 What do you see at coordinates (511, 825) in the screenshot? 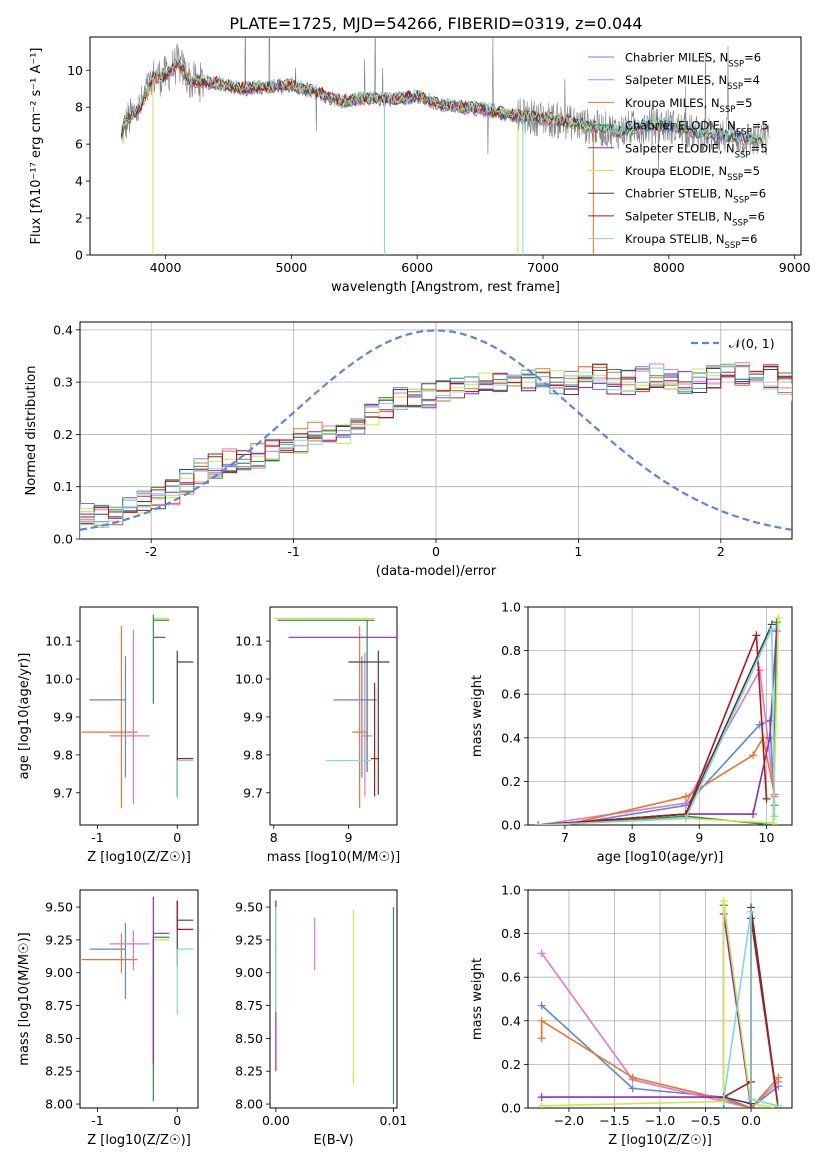
I see `age_weight-ytick-label: 0.0` at bounding box center [511, 825].